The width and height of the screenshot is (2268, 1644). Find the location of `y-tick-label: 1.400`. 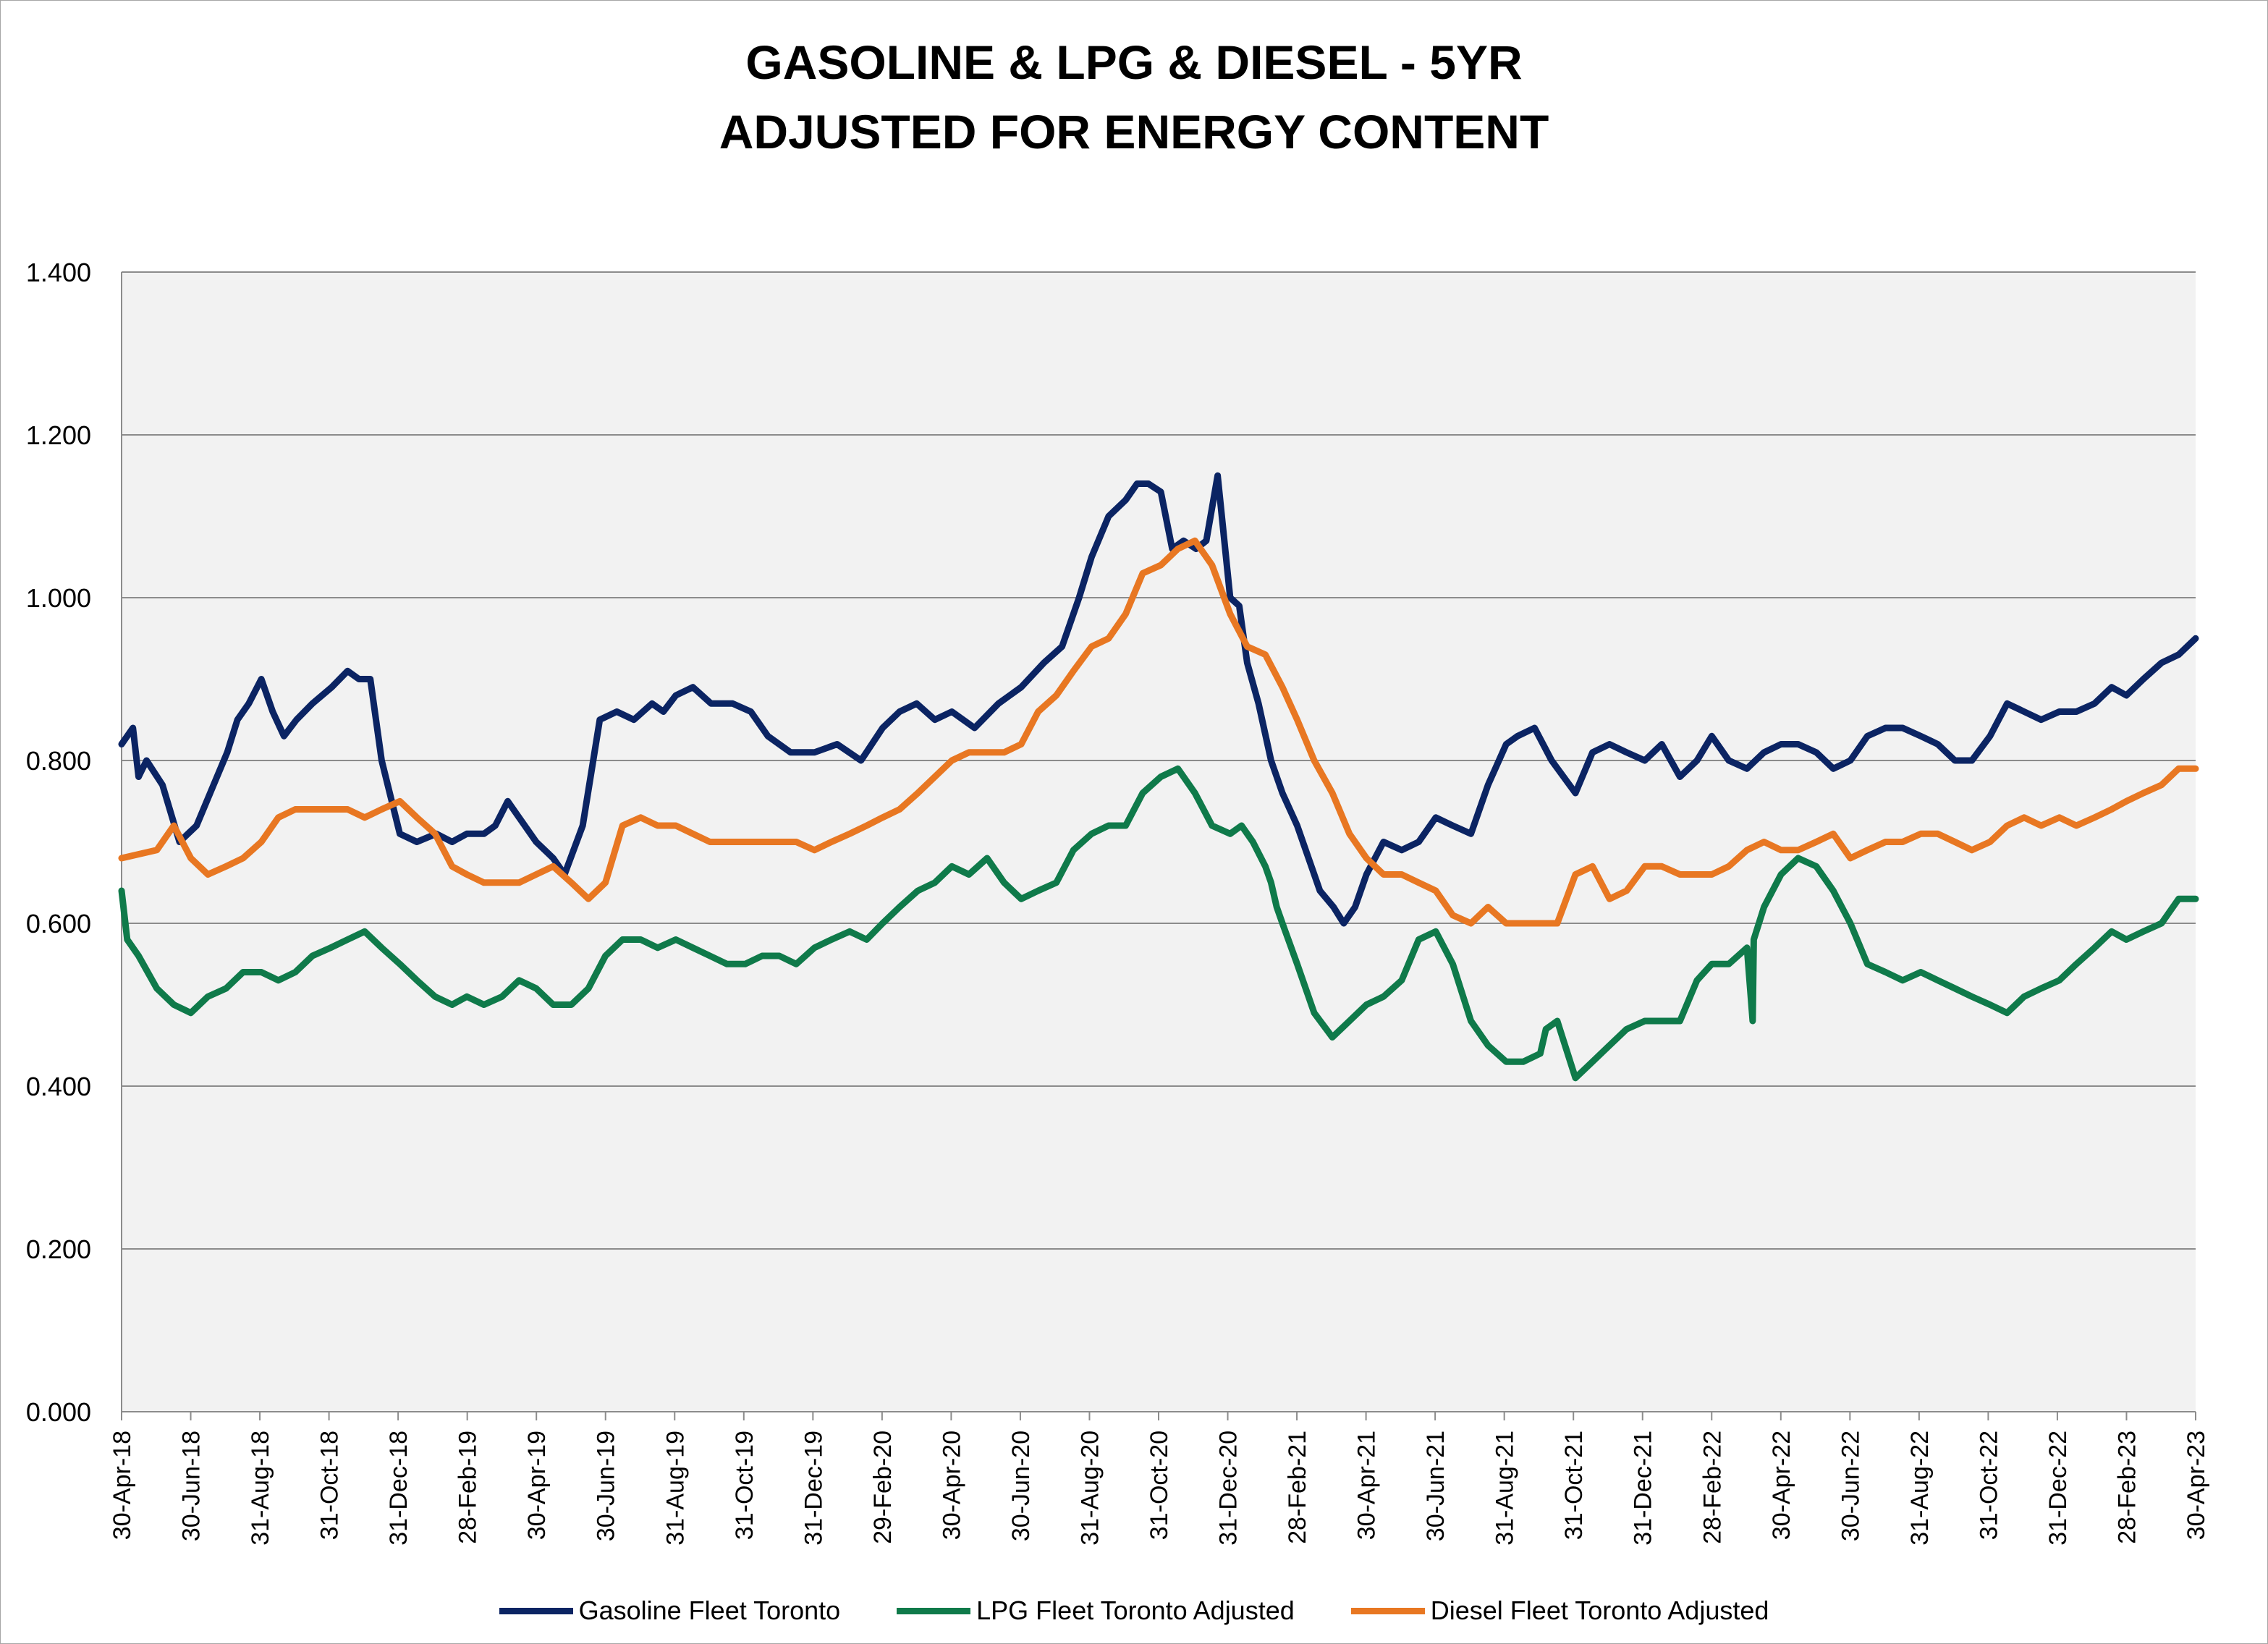

y-tick-label: 1.400 is located at coordinates (58, 272).